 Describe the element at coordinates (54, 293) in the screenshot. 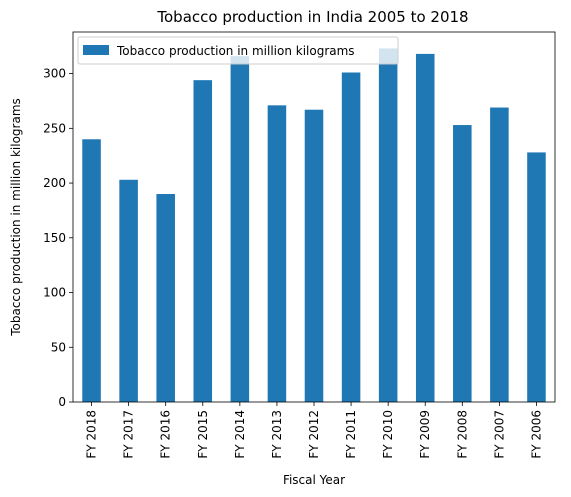

I see `y-tick-label: 100` at that location.